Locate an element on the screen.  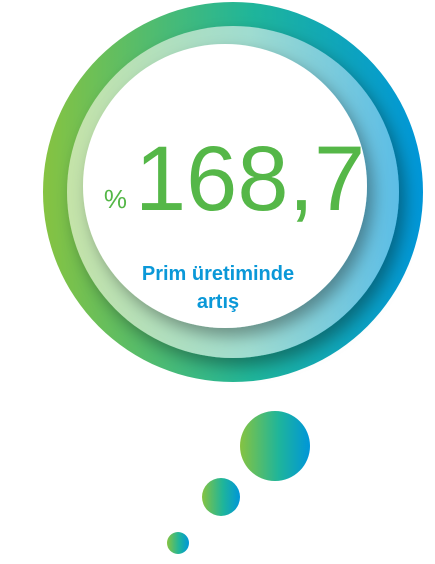
caption-line: Prim üretiminde is located at coordinates (218, 274).